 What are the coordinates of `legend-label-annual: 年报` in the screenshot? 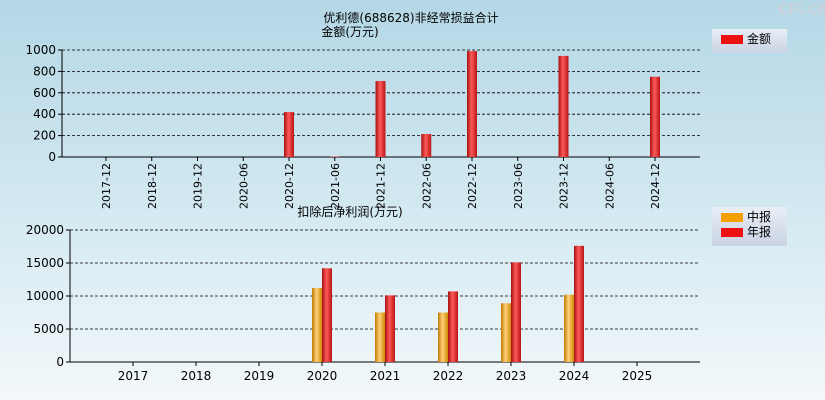 It's located at (759, 232).